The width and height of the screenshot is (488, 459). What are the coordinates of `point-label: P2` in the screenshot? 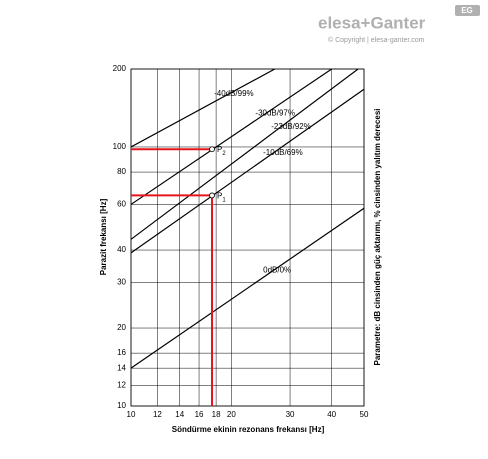 It's located at (221, 150).